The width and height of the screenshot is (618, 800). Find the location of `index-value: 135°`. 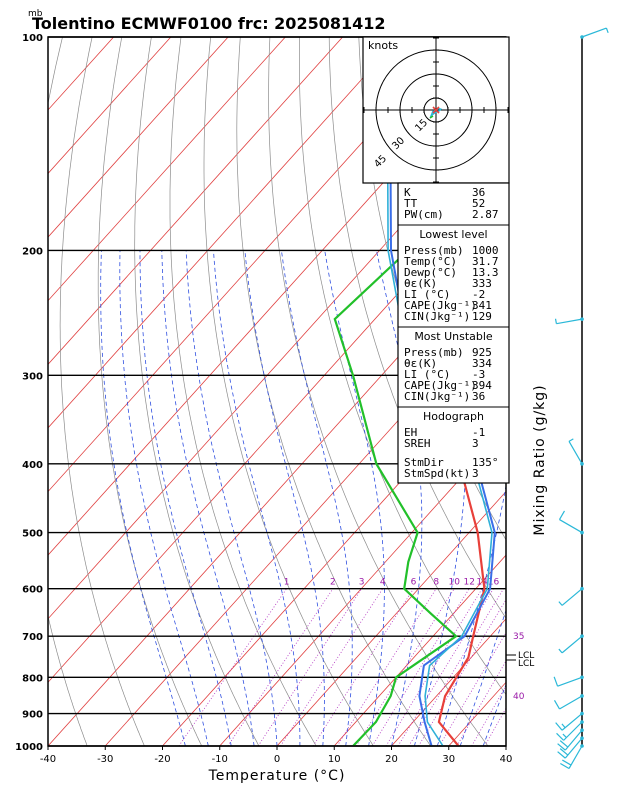

index-value: 135° is located at coordinates (485, 462).